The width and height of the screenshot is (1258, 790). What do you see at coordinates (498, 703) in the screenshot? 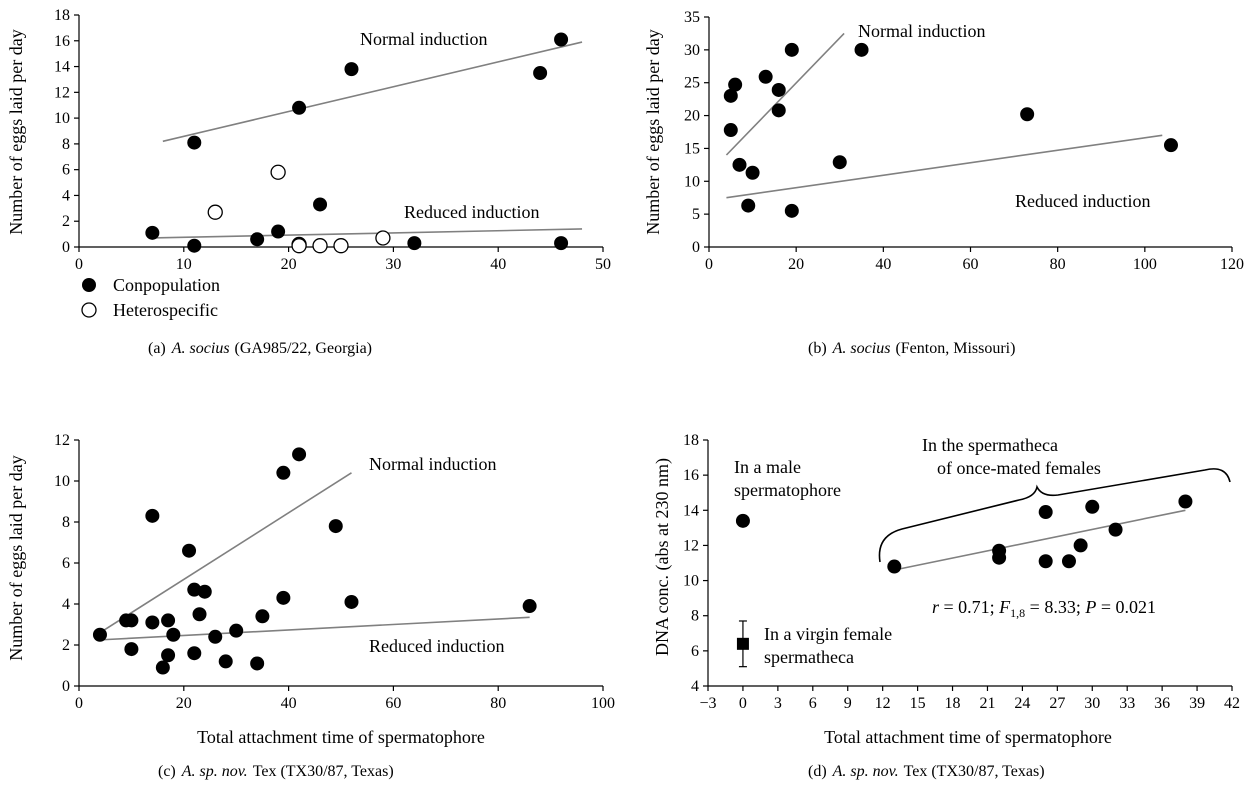
I see `x-tick-label-c-4: 80` at bounding box center [498, 703].